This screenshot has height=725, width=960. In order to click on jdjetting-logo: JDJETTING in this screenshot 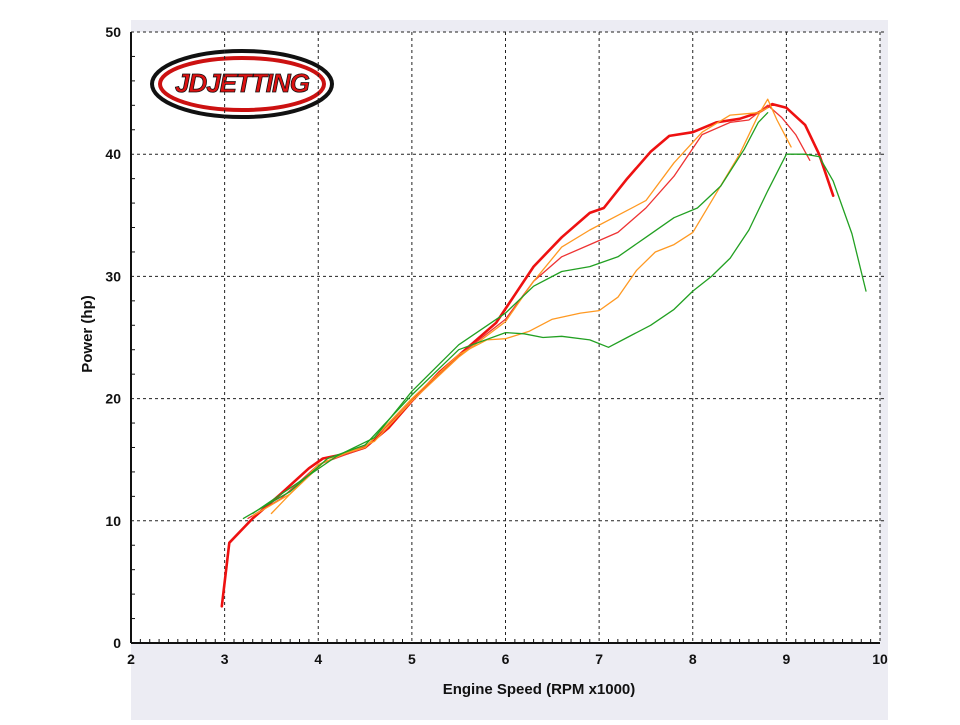, I will do `click(242, 84)`.